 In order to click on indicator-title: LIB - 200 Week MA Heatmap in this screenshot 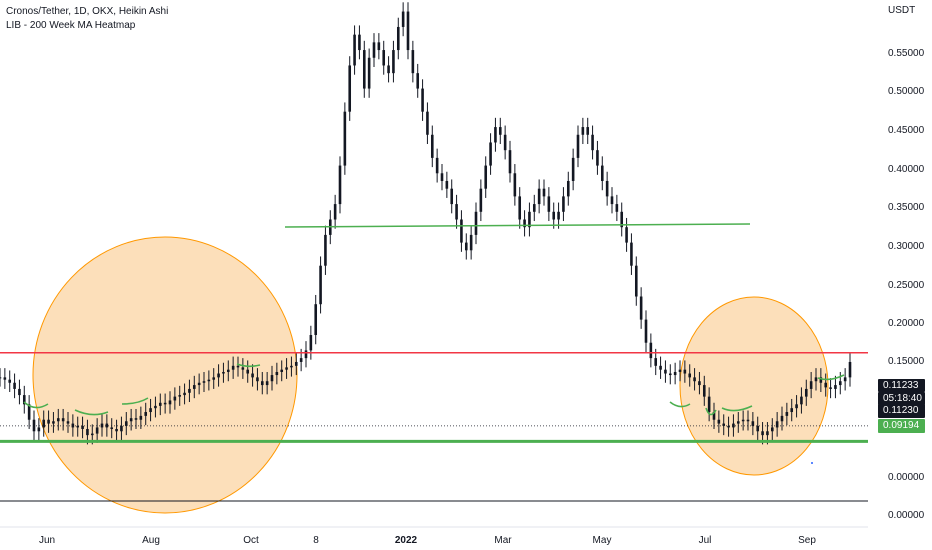, I will do `click(71, 25)`.